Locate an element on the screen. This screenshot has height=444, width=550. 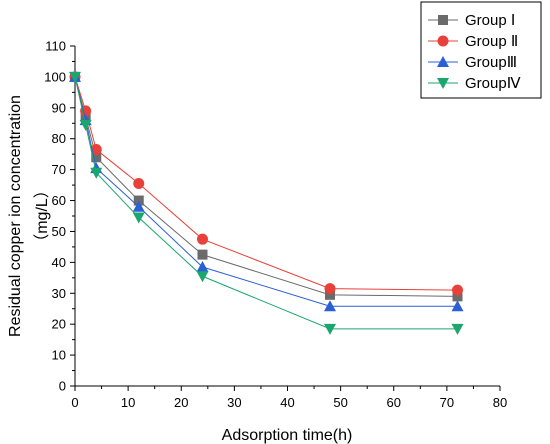
legend-label: GroupⅣ is located at coordinates (493, 83).